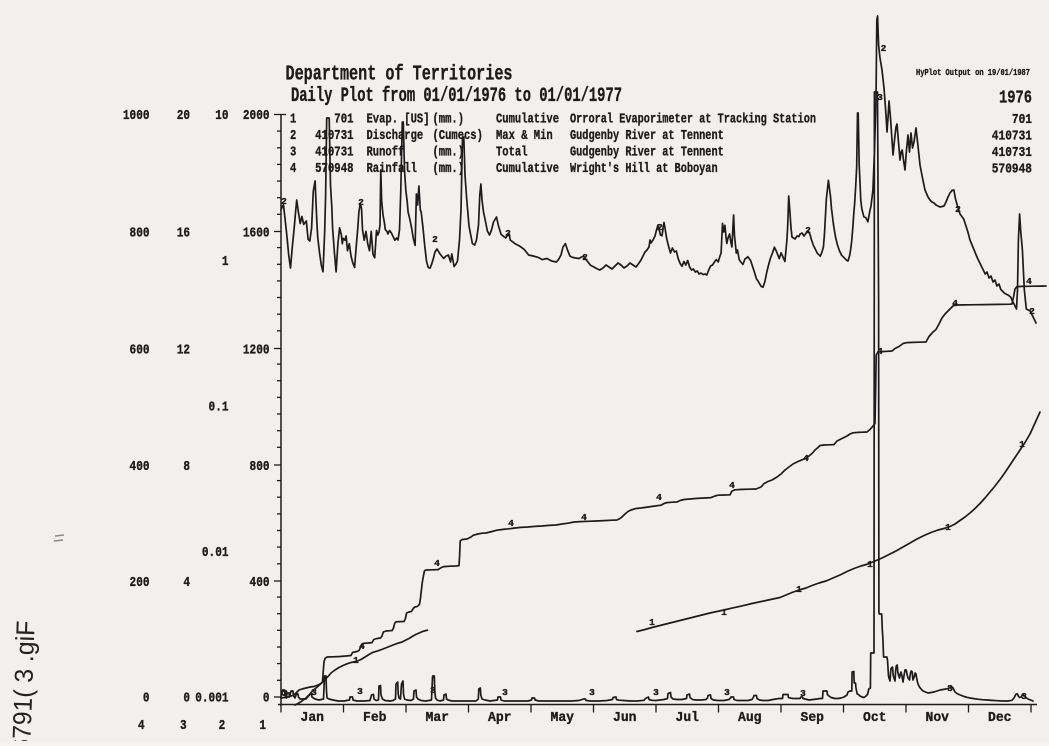  Describe the element at coordinates (693, 120) in the screenshot. I see `svg-text:Orroral Evaporimeter at Tracki: Orroral Evaporimeter at Tracking Station` at that location.